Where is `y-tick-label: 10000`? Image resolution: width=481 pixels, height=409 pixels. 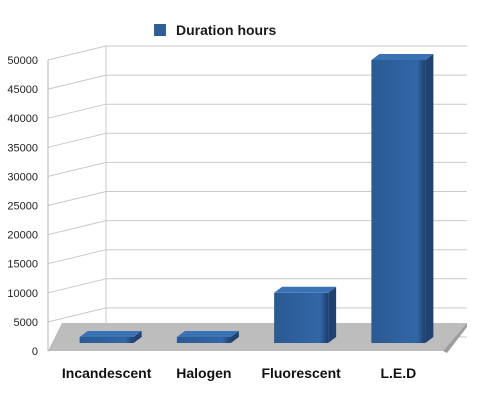 y-tick-label: 10000 is located at coordinates (22, 294).